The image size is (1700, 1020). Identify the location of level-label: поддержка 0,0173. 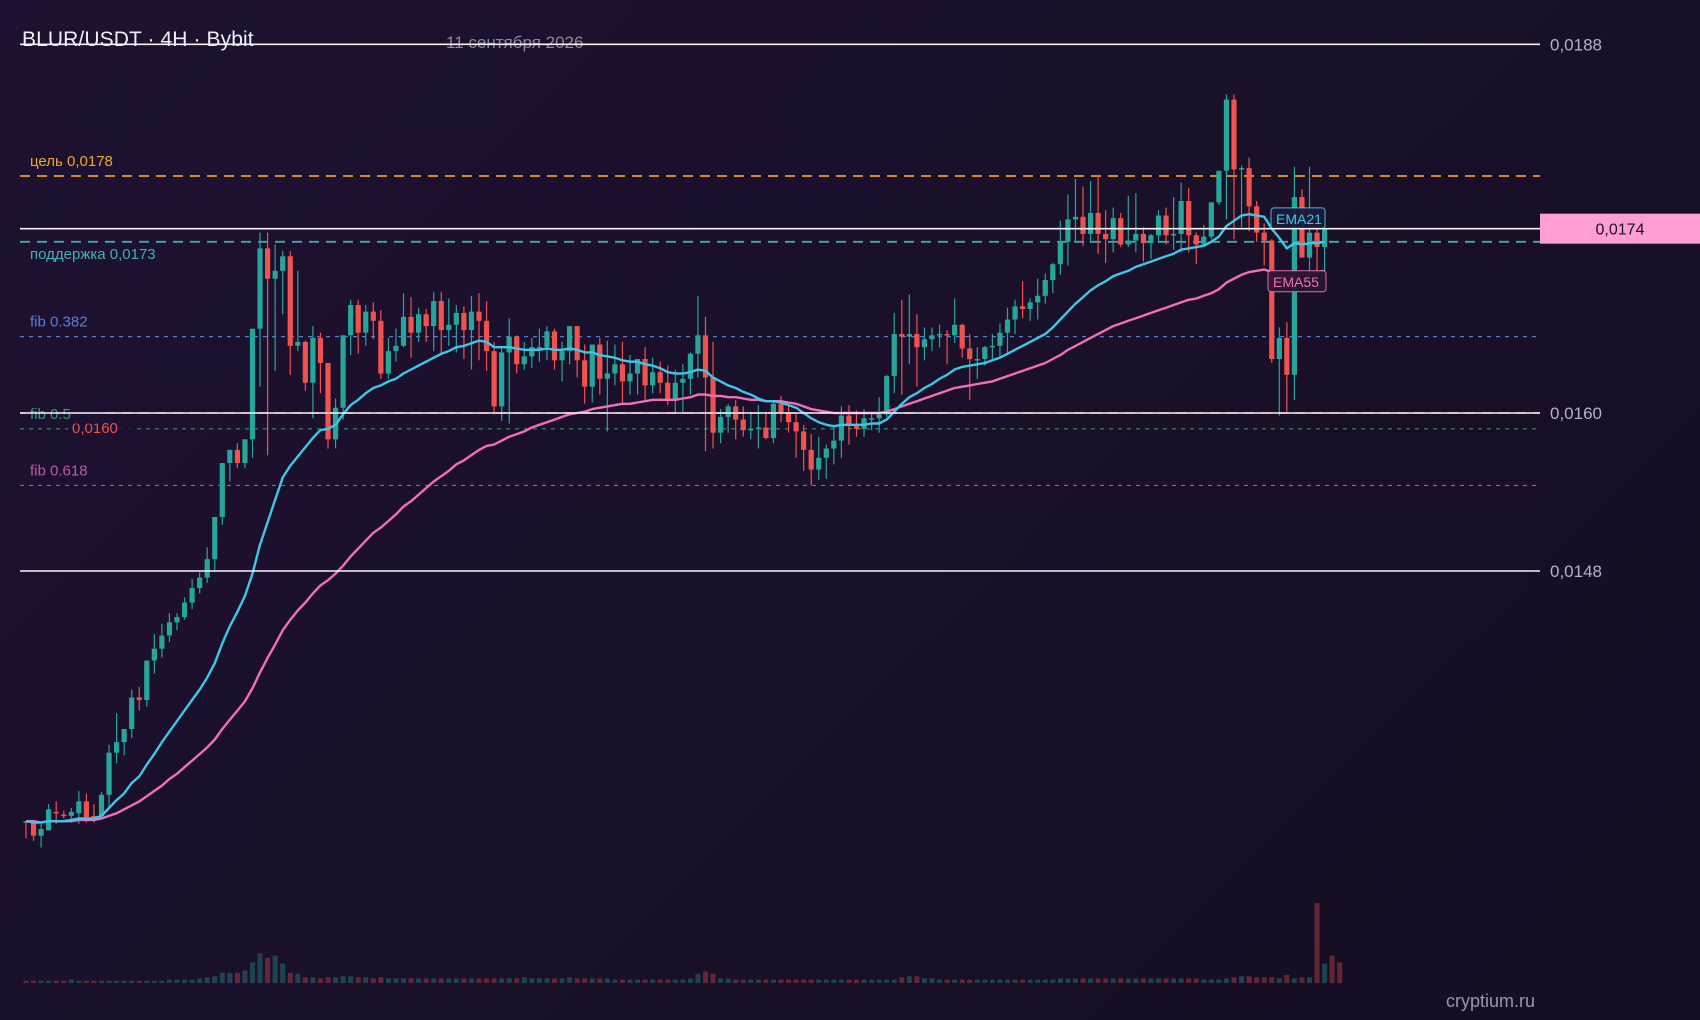
(93, 254).